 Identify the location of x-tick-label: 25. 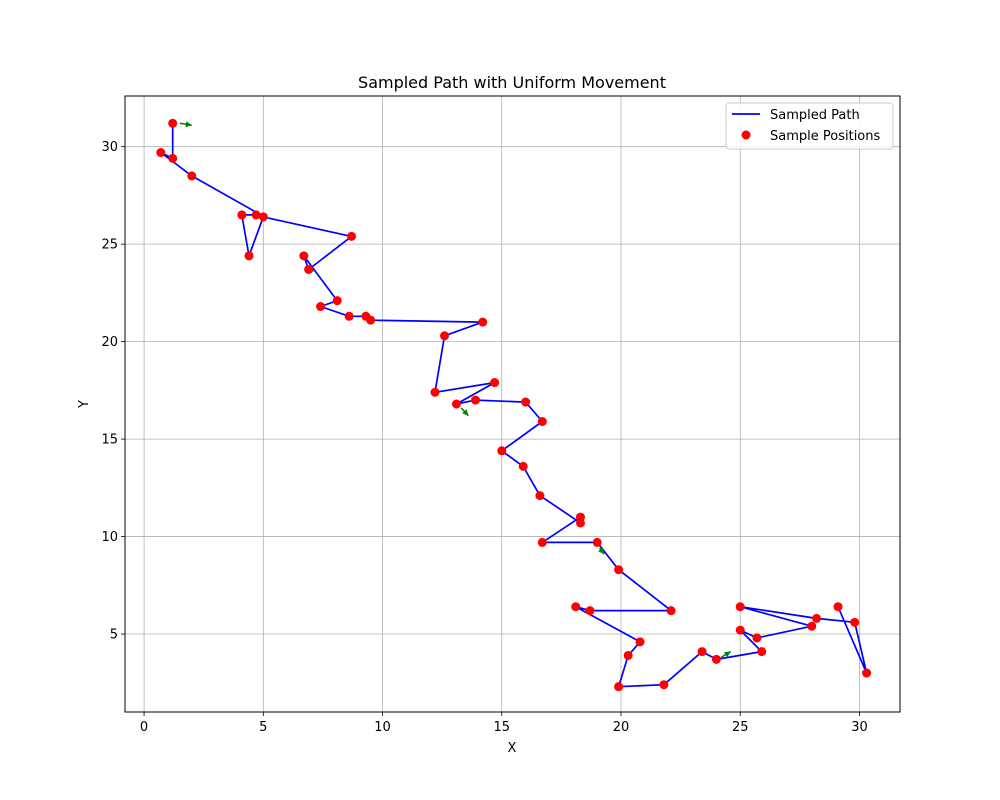
(740, 727).